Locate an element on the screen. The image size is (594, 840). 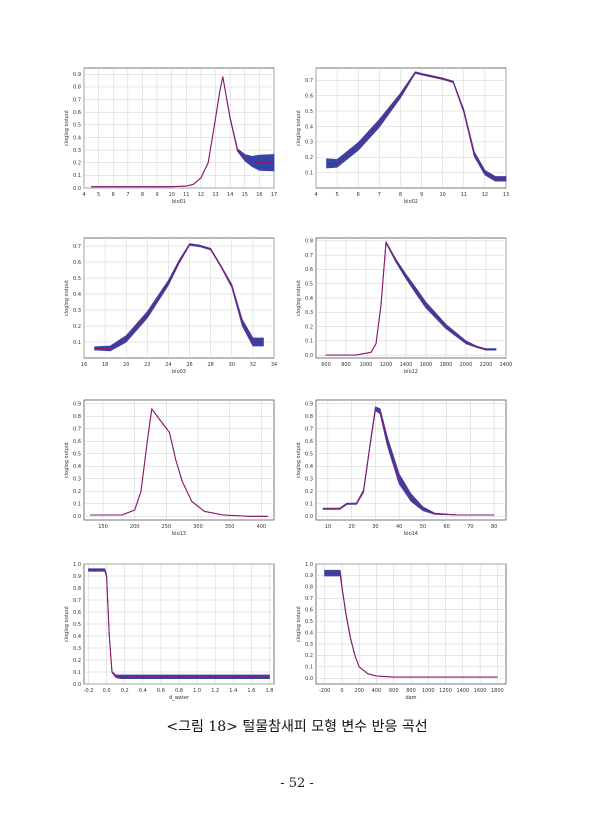
x-tick-label: 22 is located at coordinates (147, 365).